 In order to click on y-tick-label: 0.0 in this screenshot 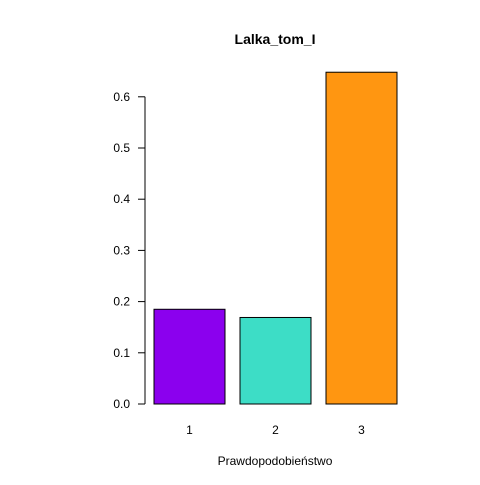, I will do `click(121, 404)`.